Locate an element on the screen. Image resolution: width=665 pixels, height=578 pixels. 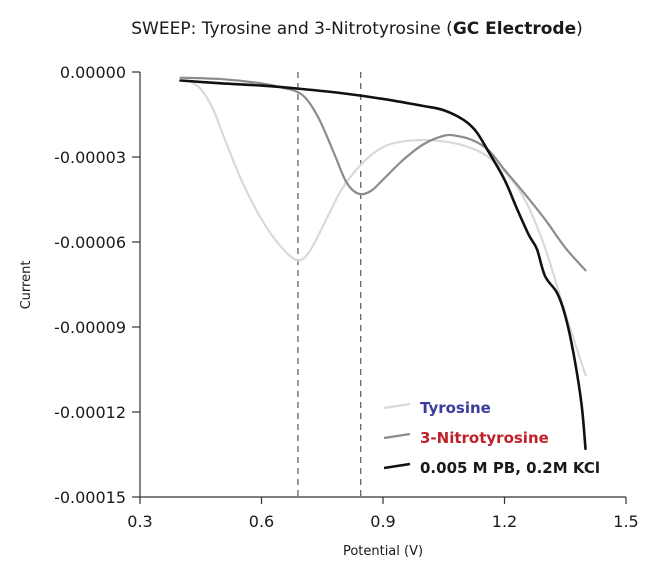
chart-title-prefix: SWEEP: Tyrosine and 3-Nitrotyrosine ( is located at coordinates (292, 29).